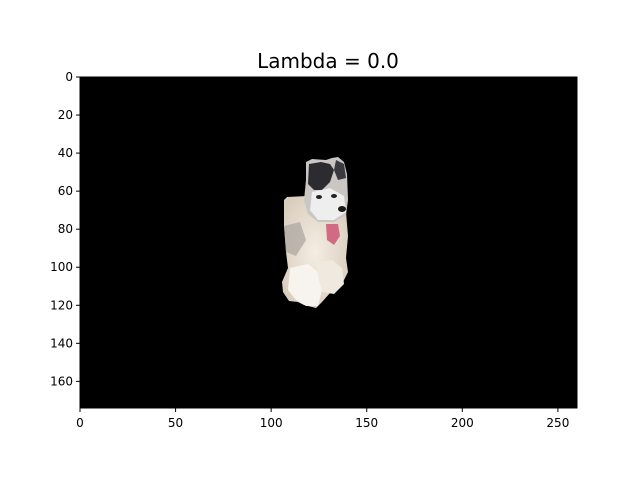 The height and width of the screenshot is (480, 640). Describe the element at coordinates (65, 115) in the screenshot. I see `y-tick-label: 20` at that location.